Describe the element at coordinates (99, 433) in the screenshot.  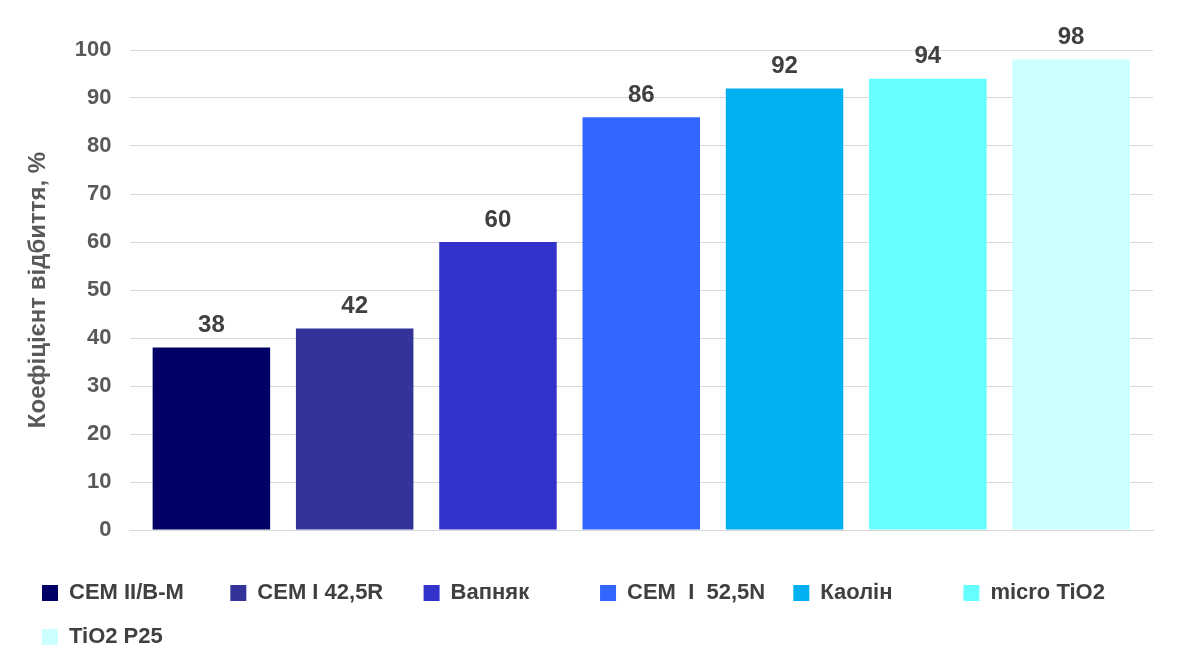
I see `y-tick-label: 20` at that location.